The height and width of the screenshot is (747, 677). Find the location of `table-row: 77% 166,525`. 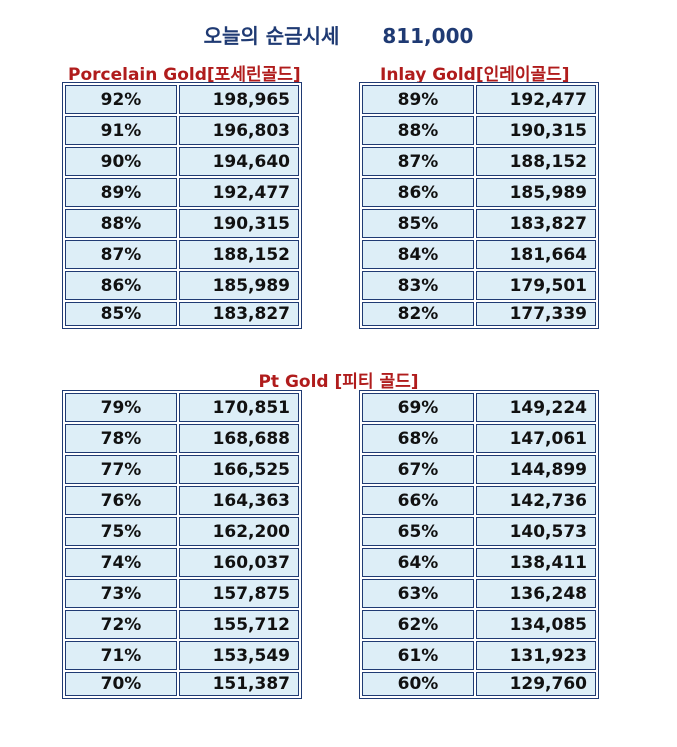

table-row: 77% 166,525 is located at coordinates (182, 469).